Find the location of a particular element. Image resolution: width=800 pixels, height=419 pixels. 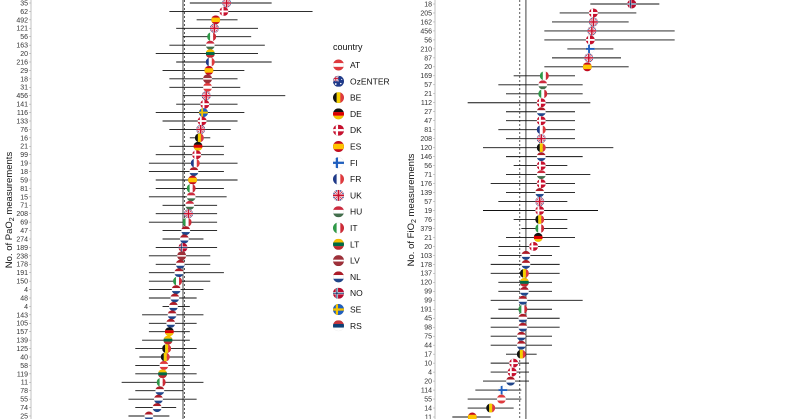

legend-label-fr: FR is located at coordinates (355, 179).